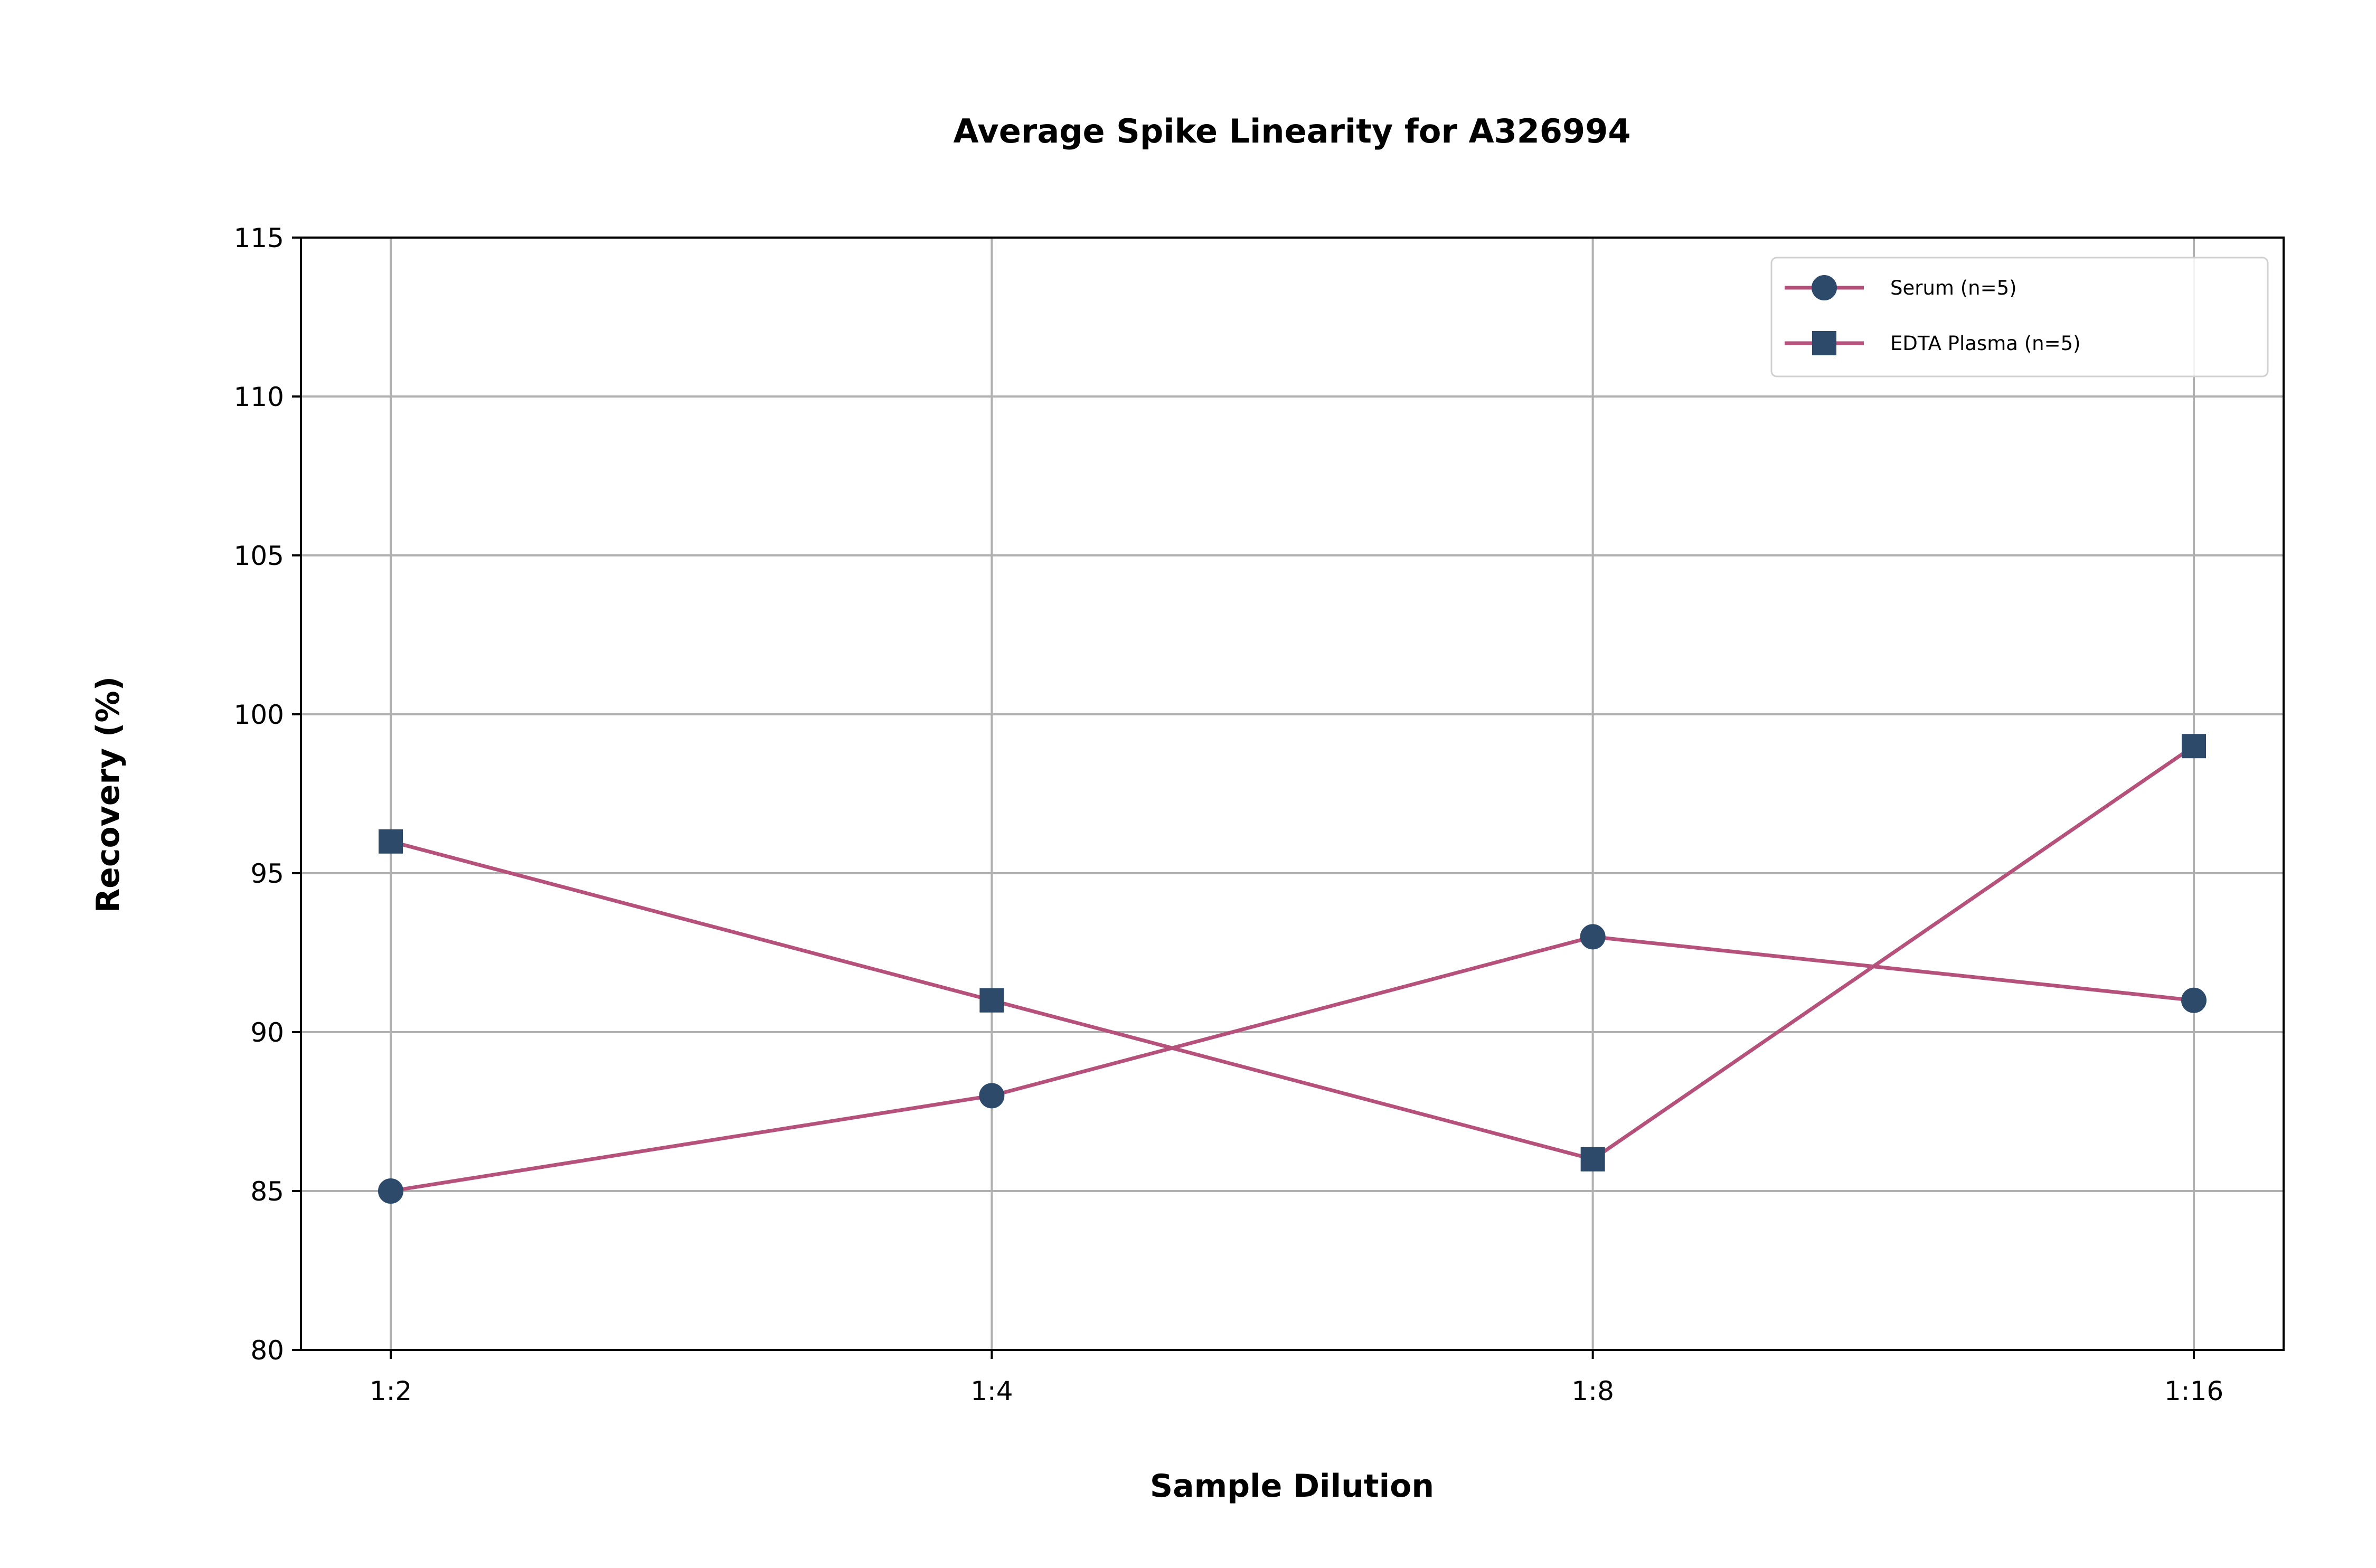  Describe the element at coordinates (391, 1391) in the screenshot. I see `x-tick-label: 1:2` at that location.